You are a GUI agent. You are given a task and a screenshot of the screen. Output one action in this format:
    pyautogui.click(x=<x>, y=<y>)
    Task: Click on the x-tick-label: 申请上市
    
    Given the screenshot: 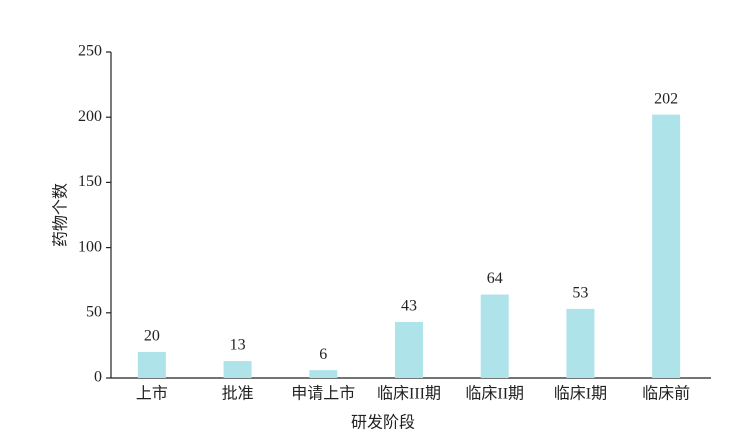 What is the action you would take?
    pyautogui.click(x=323, y=394)
    